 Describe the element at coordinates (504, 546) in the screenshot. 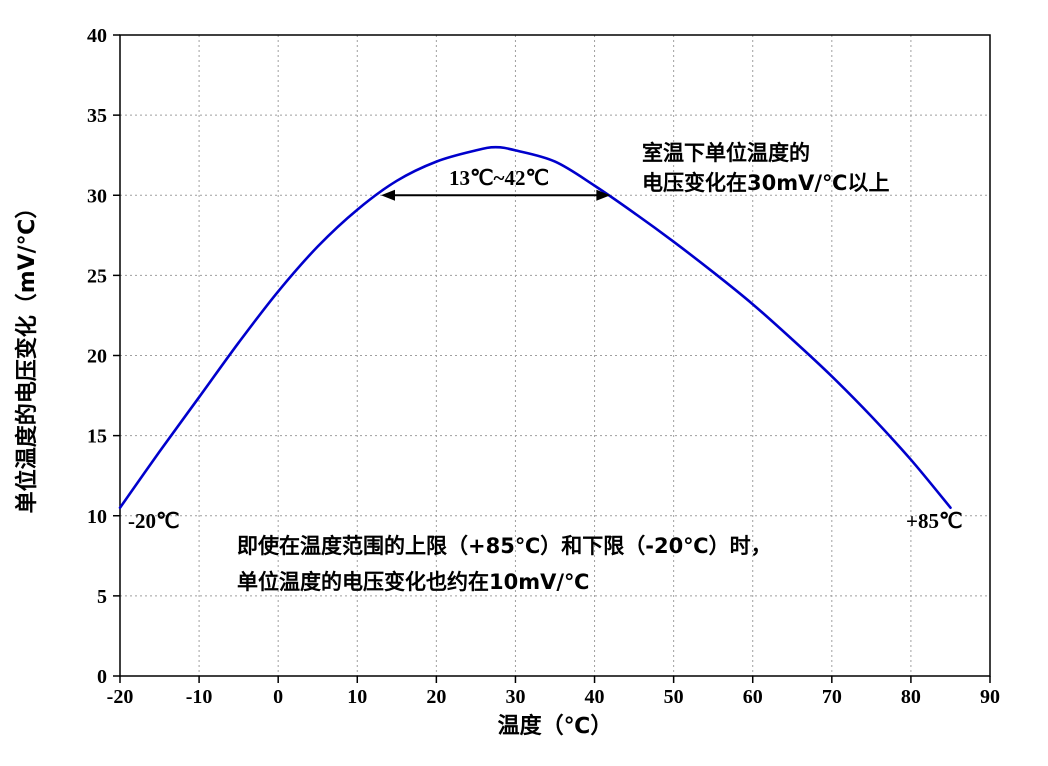

I see `bottom-note-line1: 即使在温度范围的上限（+85℃）和下限（-20℃）时，` at that location.